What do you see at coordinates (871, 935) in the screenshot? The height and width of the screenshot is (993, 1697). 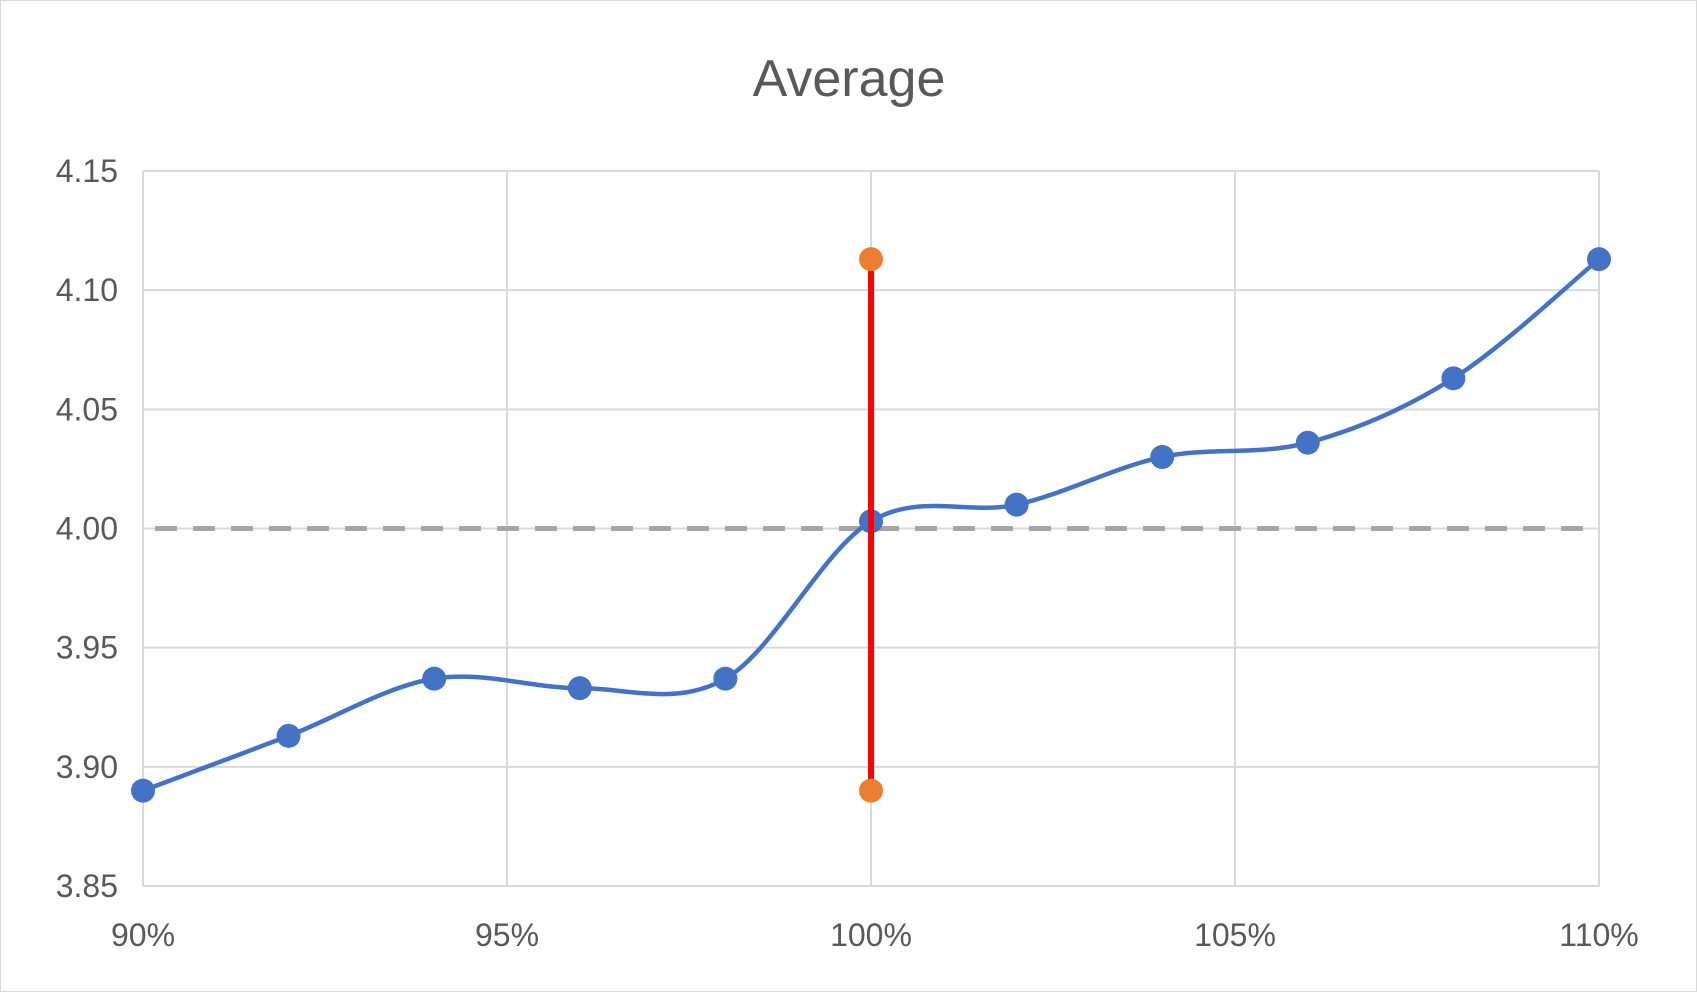 I see `x-tick-label: 100%` at bounding box center [871, 935].